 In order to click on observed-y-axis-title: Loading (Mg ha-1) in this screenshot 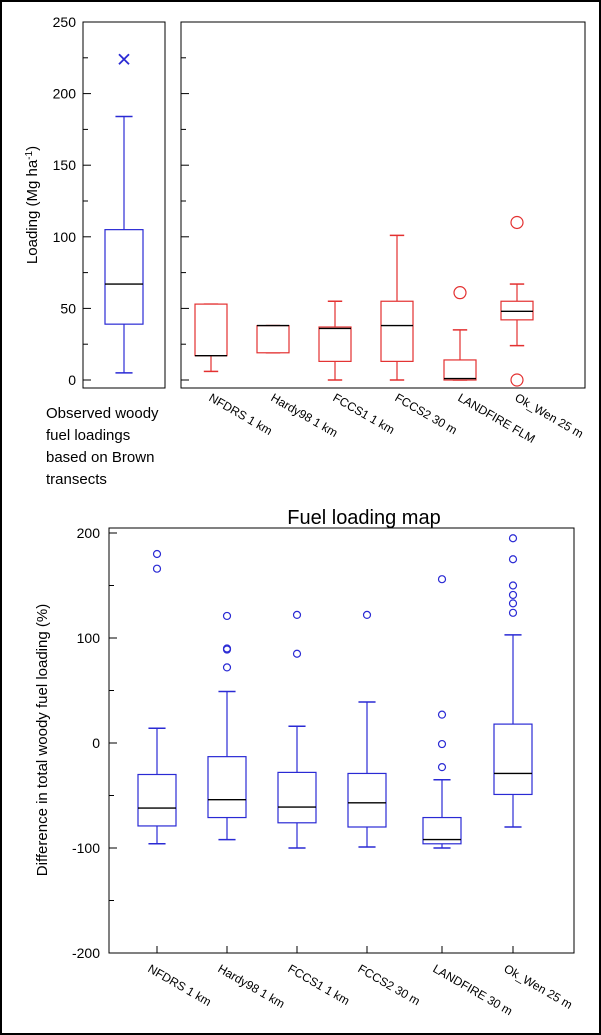, I will do `click(33, 205)`.